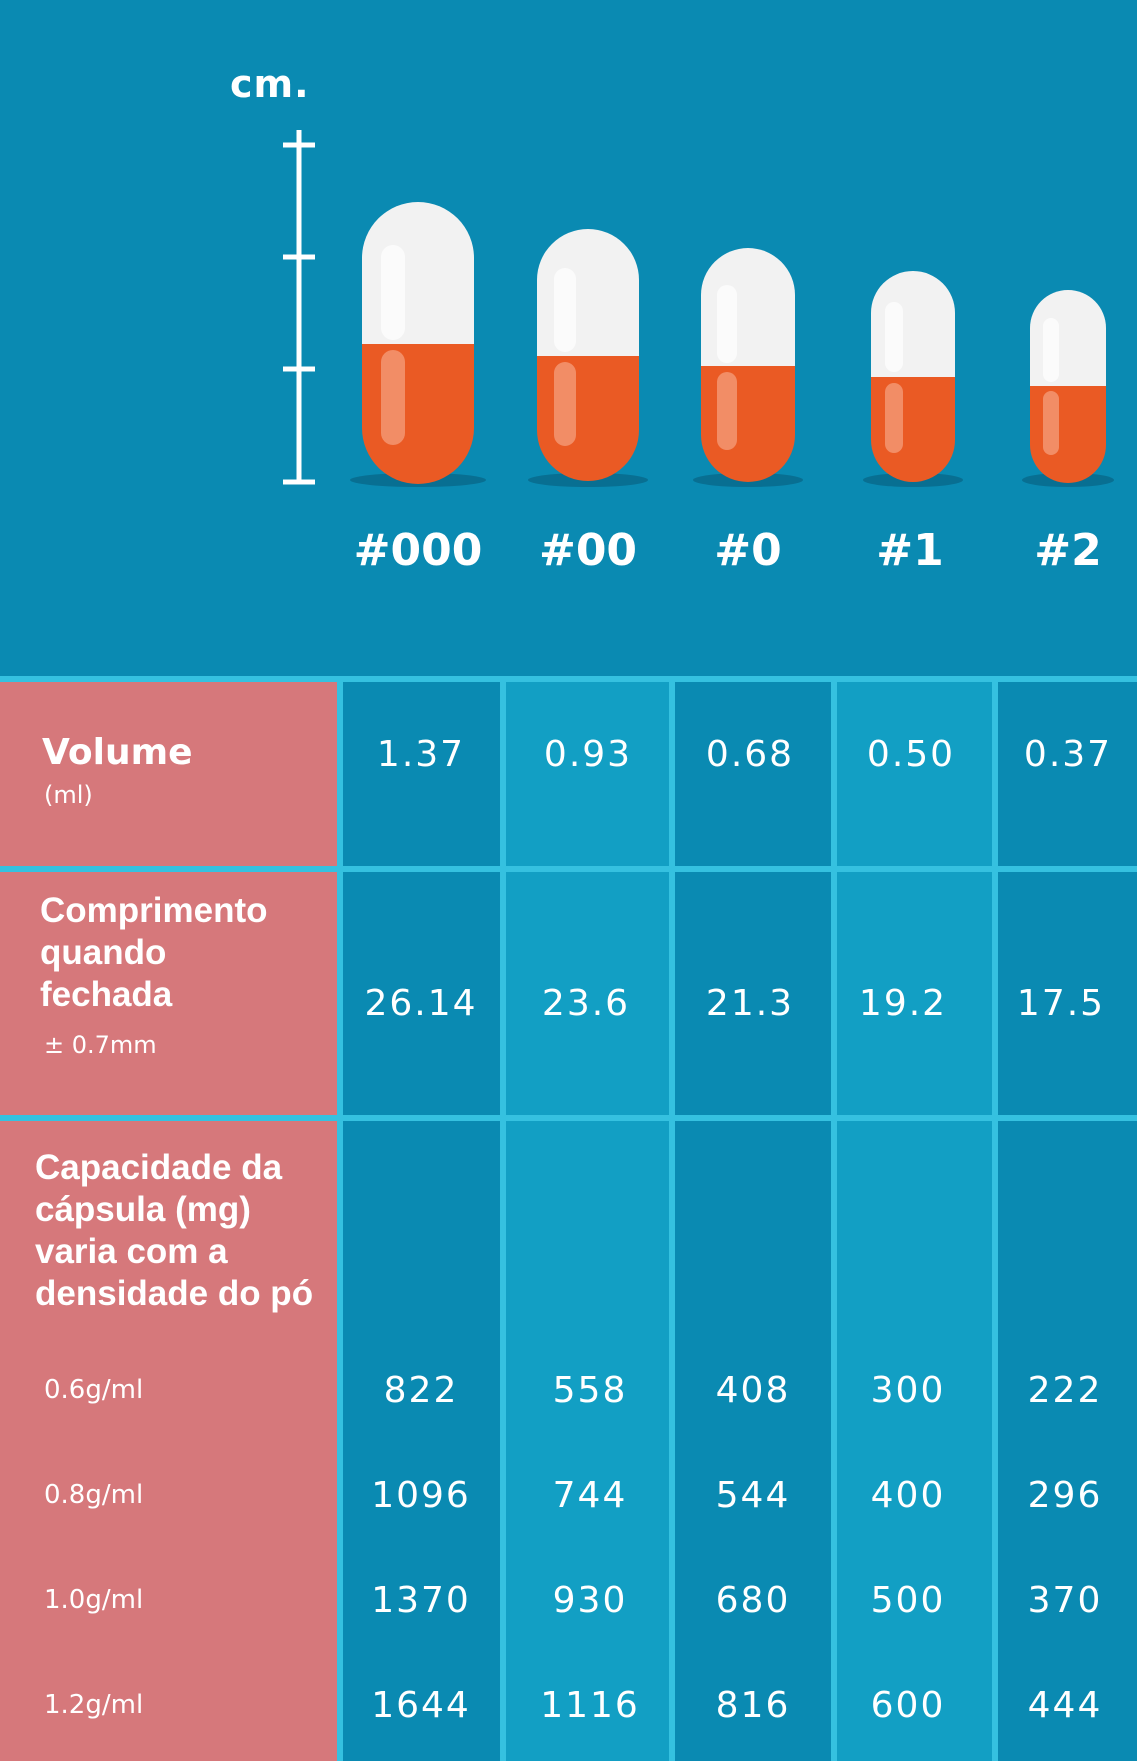  What do you see at coordinates (68, 795) in the screenshot?
I see `volume-row-unit: (ml)` at bounding box center [68, 795].